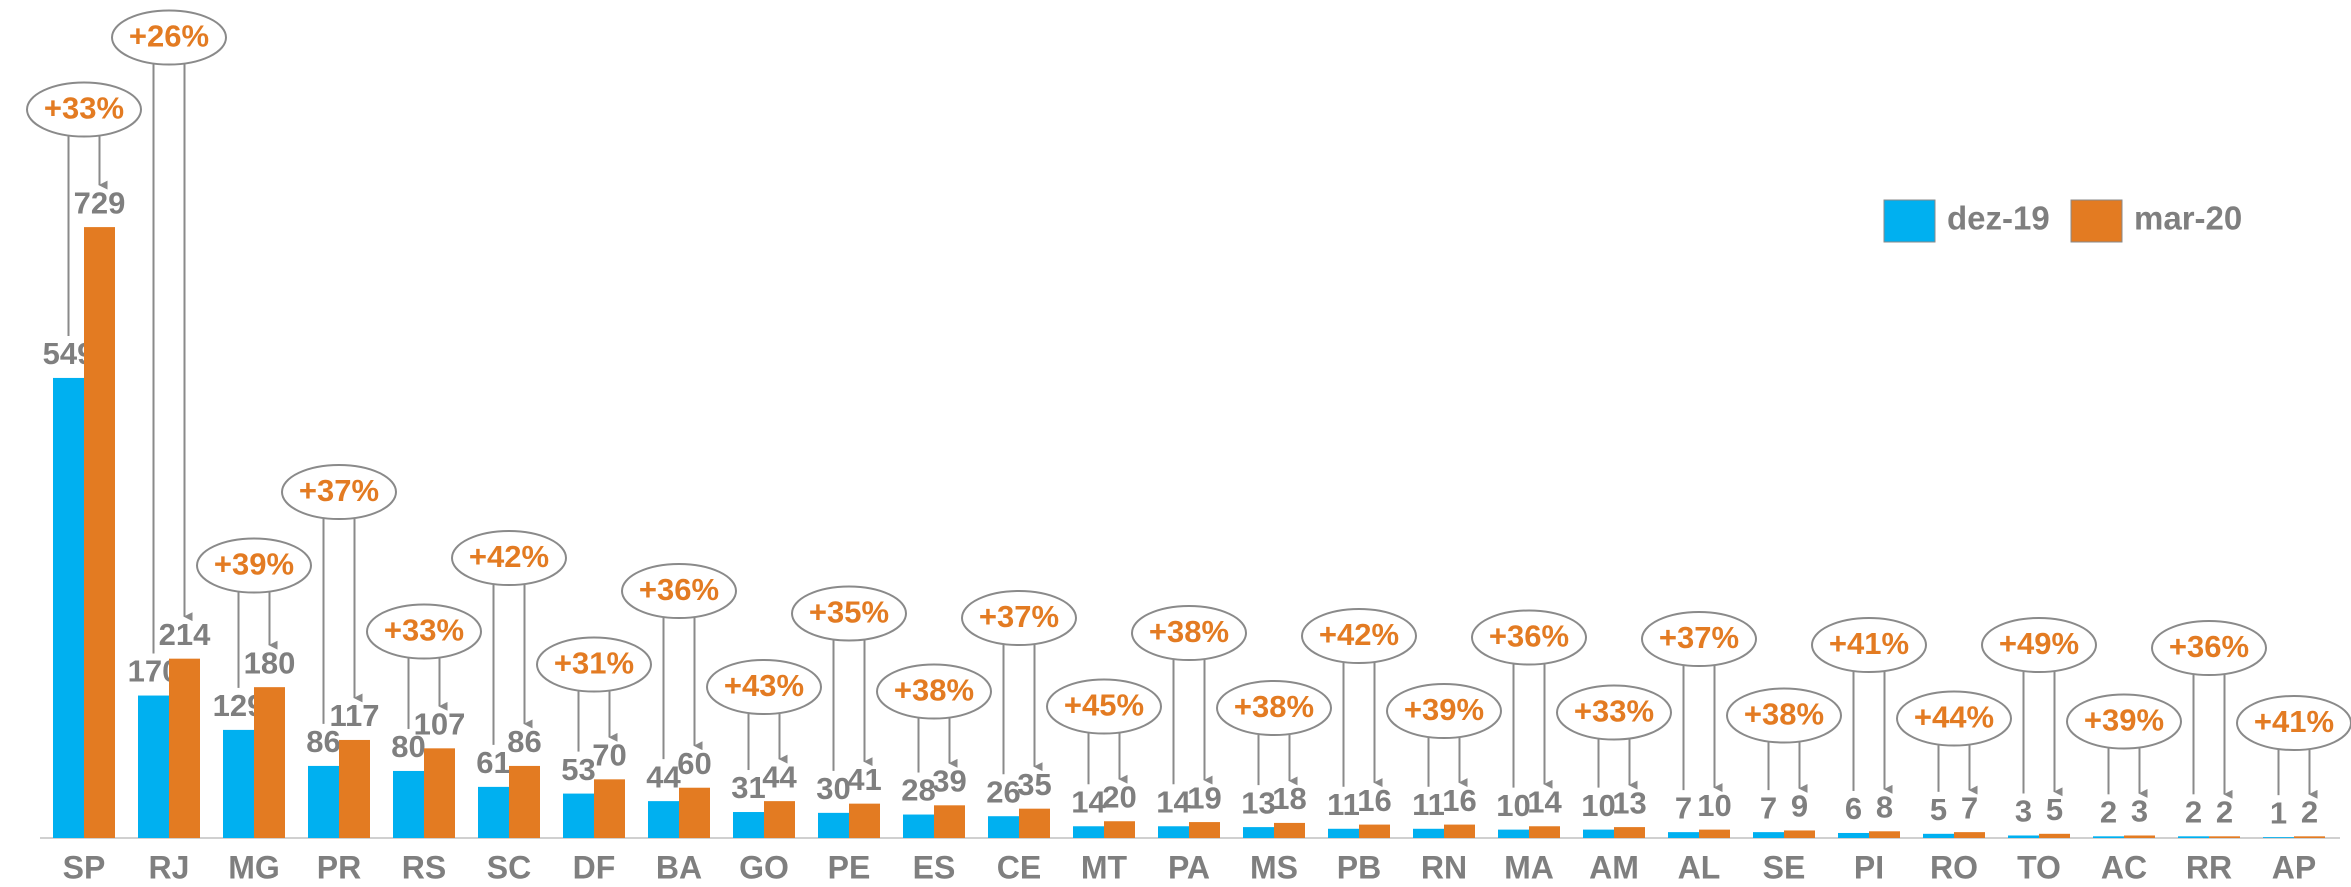 The height and width of the screenshot is (887, 2351). What do you see at coordinates (1683, 807) in the screenshot?
I see `value-label: 7` at bounding box center [1683, 807].